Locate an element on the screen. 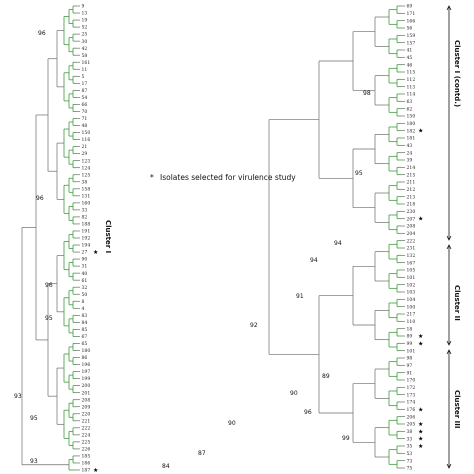 This screenshot has height=474, width=474. leaf-label: 89 is located at coordinates (410, 337).